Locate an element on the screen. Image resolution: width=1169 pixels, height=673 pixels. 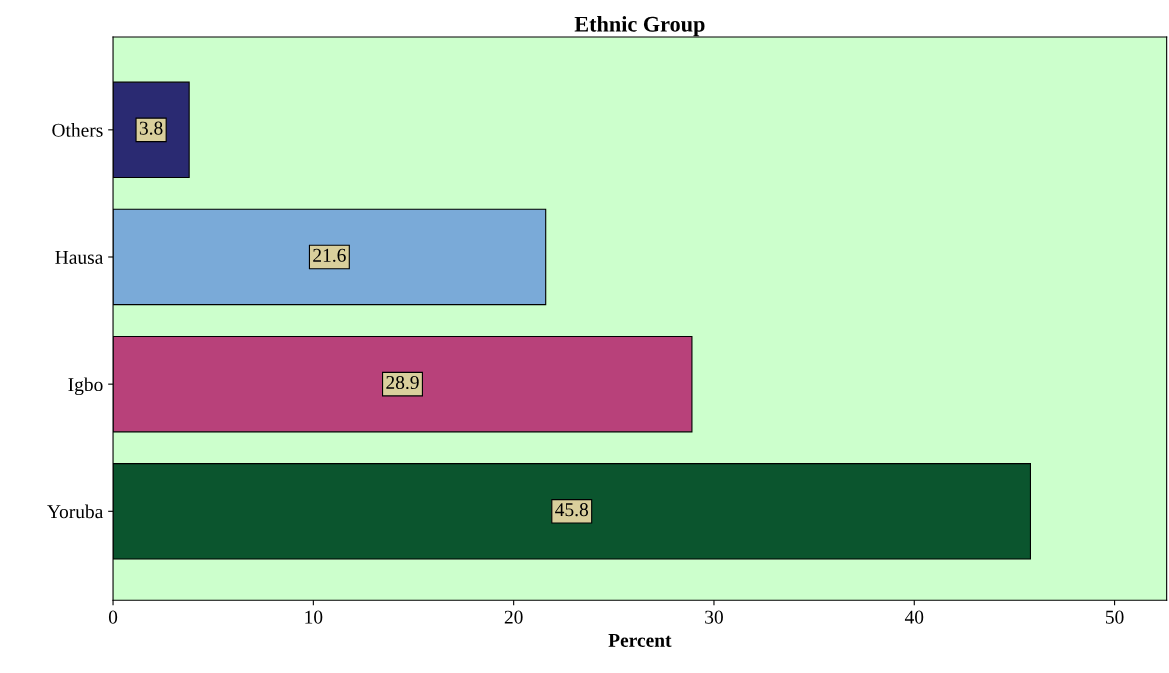
data-label: 28.9 is located at coordinates (402, 382).